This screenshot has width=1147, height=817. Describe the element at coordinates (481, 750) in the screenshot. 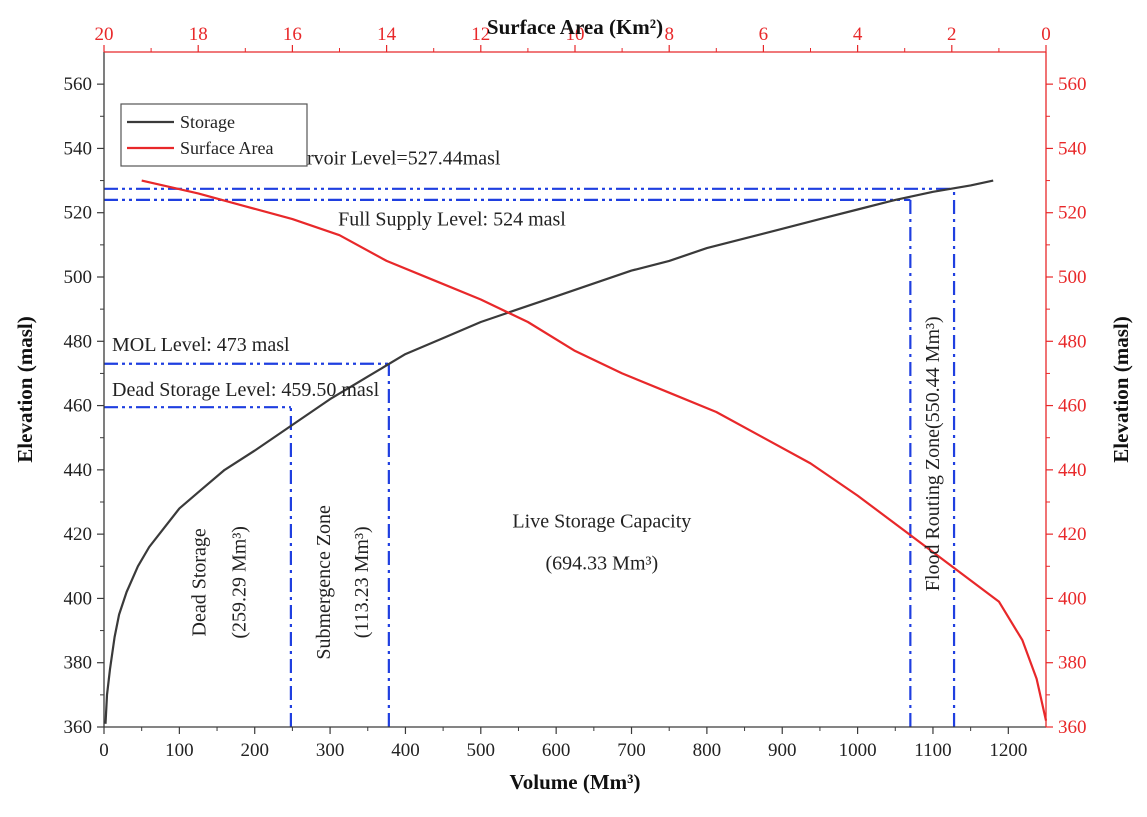

I see `x-tick-label: 500` at that location.